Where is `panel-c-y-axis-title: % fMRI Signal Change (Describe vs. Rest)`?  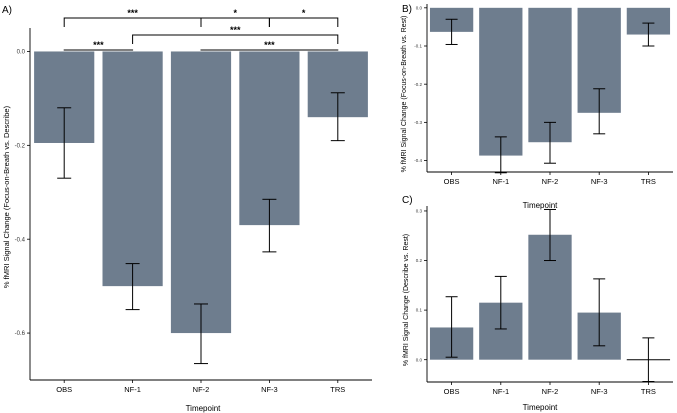 panel-c-y-axis-title: % fMRI Signal Change (Describe vs. Rest) is located at coordinates (406, 300).